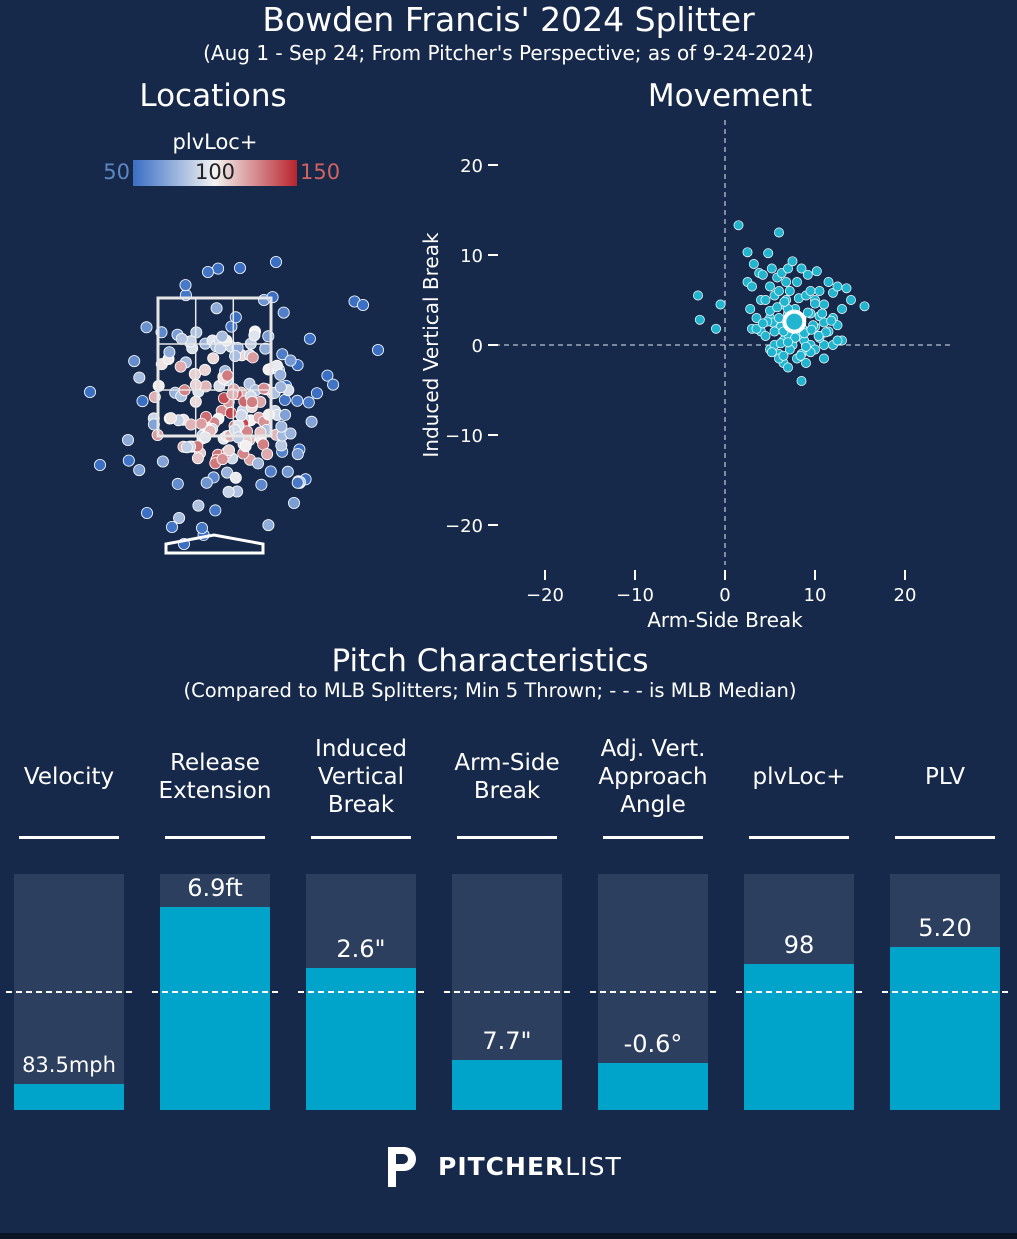 Image resolution: width=1017 pixels, height=1239 pixels. What do you see at coordinates (799, 944) in the screenshot?
I see `bar-value-label: 98` at bounding box center [799, 944].